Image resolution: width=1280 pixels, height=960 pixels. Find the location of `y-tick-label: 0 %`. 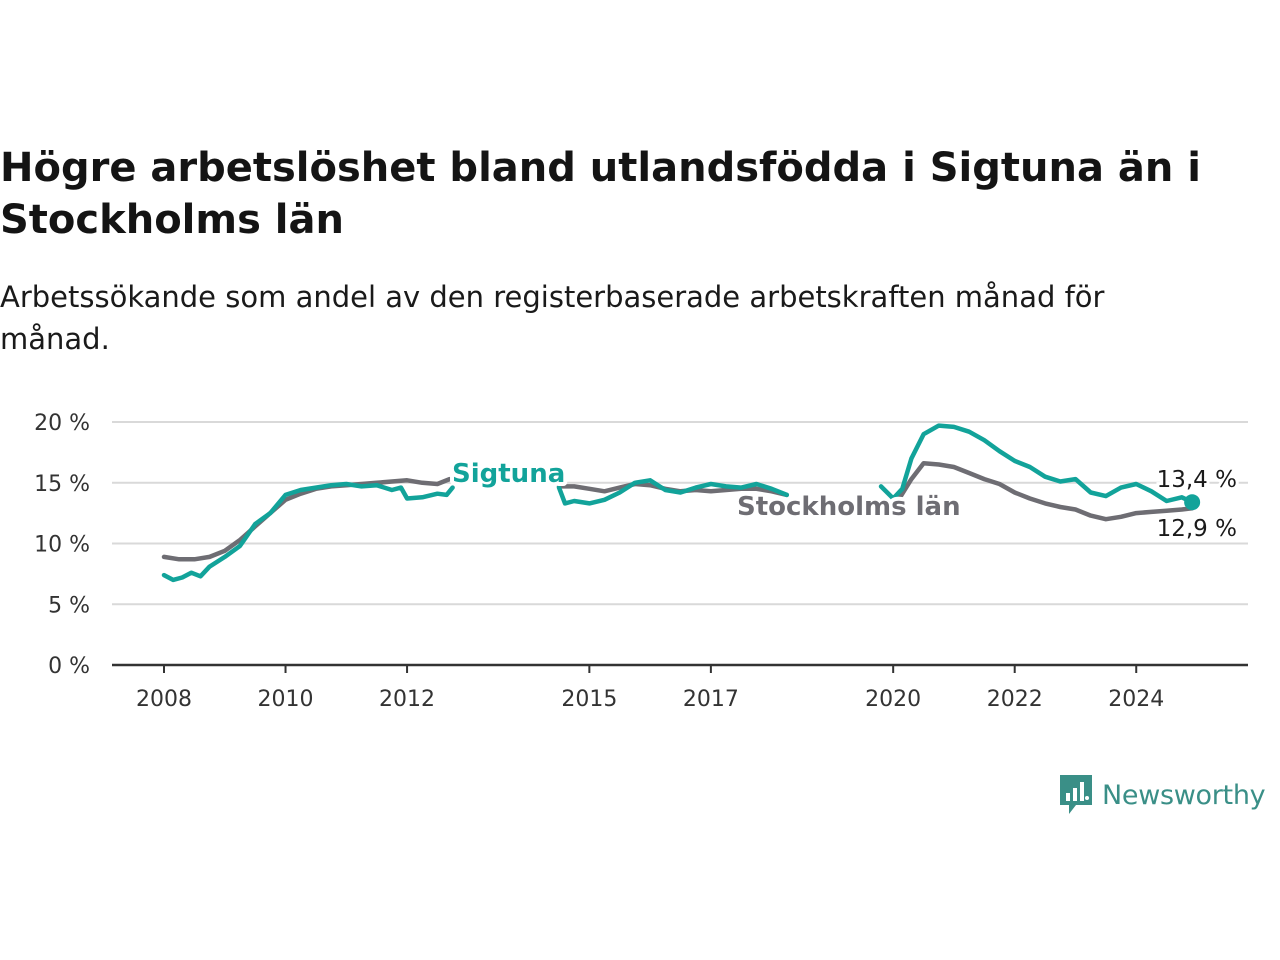

y-tick-label: 0 % is located at coordinates (69, 666).